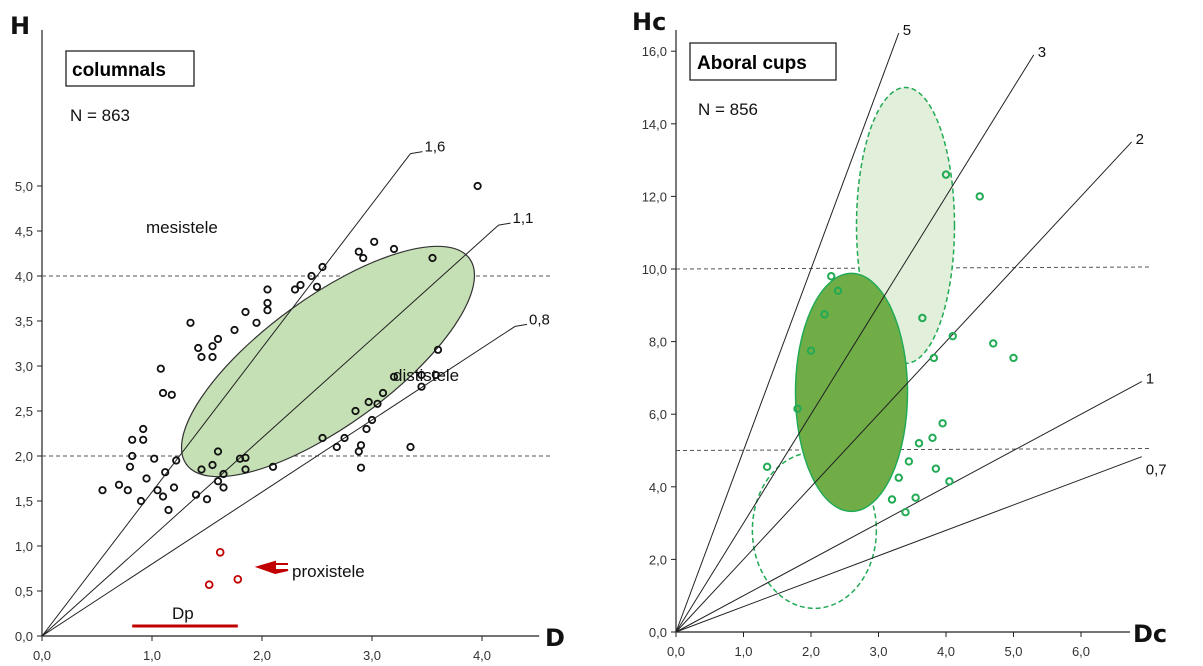 This screenshot has height=666, width=1203. Describe the element at coordinates (555, 638) in the screenshot. I see `x-axis-title: D` at that location.